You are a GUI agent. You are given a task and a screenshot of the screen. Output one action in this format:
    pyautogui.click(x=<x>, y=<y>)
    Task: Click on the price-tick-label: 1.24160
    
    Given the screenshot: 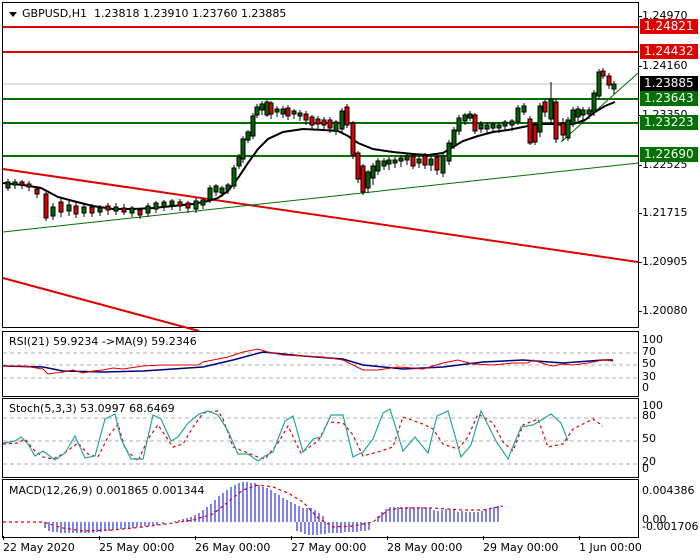 What is the action you would take?
    pyautogui.click(x=665, y=65)
    